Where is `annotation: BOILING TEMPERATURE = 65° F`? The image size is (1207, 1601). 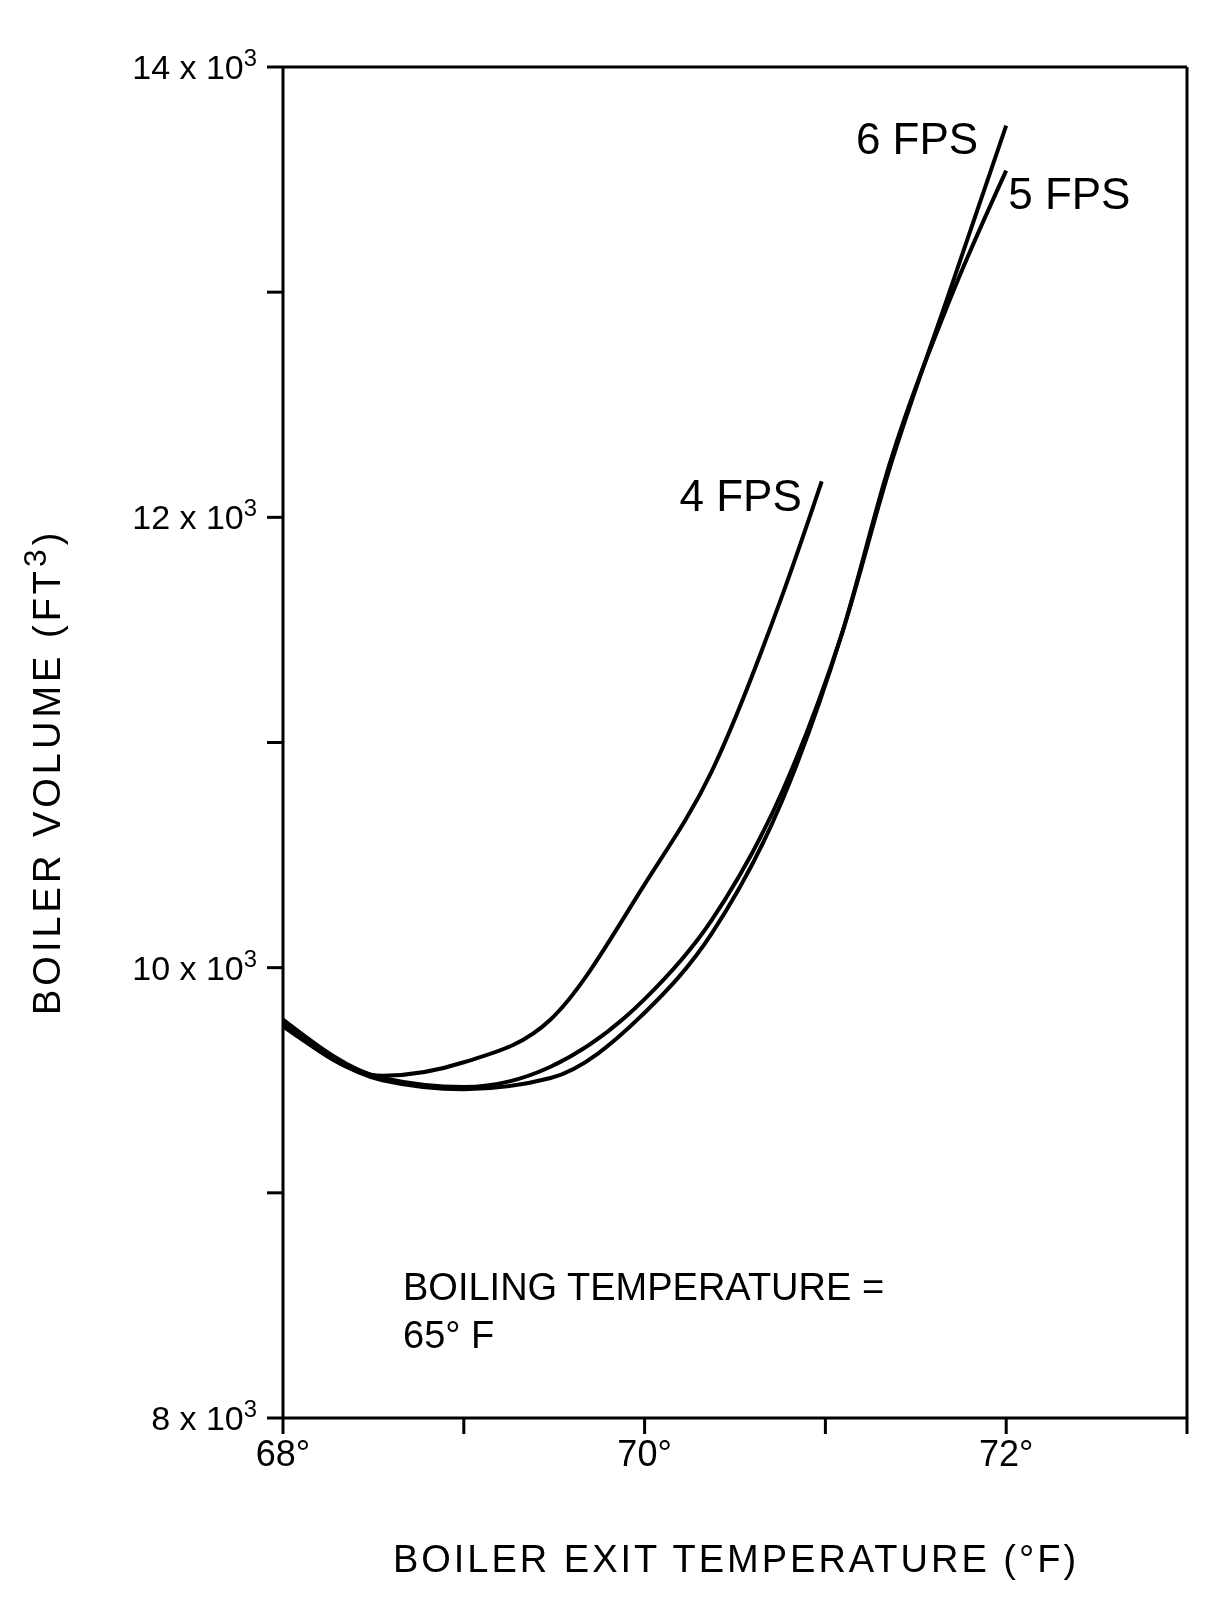
annotation: BOILING TEMPERATURE = 65° F is located at coordinates (644, 1311).